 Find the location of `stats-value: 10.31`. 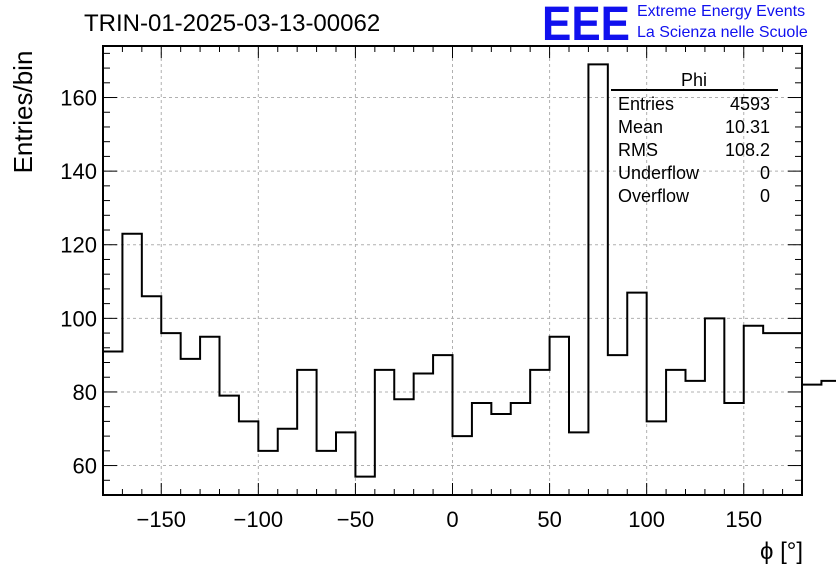

stats-value: 10.31 is located at coordinates (747, 127).